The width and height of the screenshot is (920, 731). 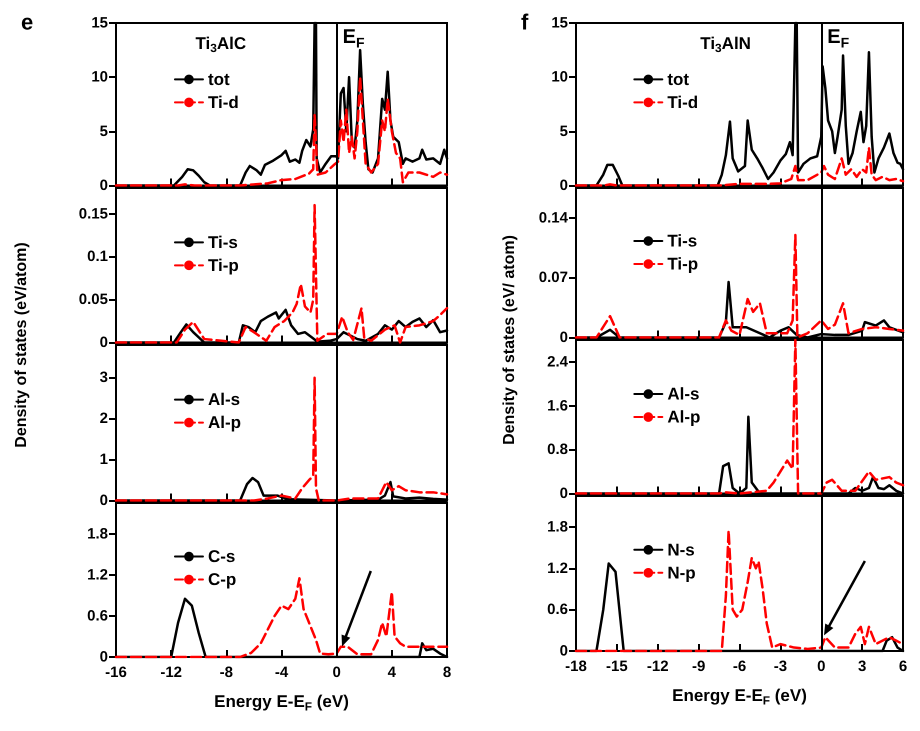 What do you see at coordinates (617, 666) in the screenshot?
I see `x-tick-label: -15` at bounding box center [617, 666].